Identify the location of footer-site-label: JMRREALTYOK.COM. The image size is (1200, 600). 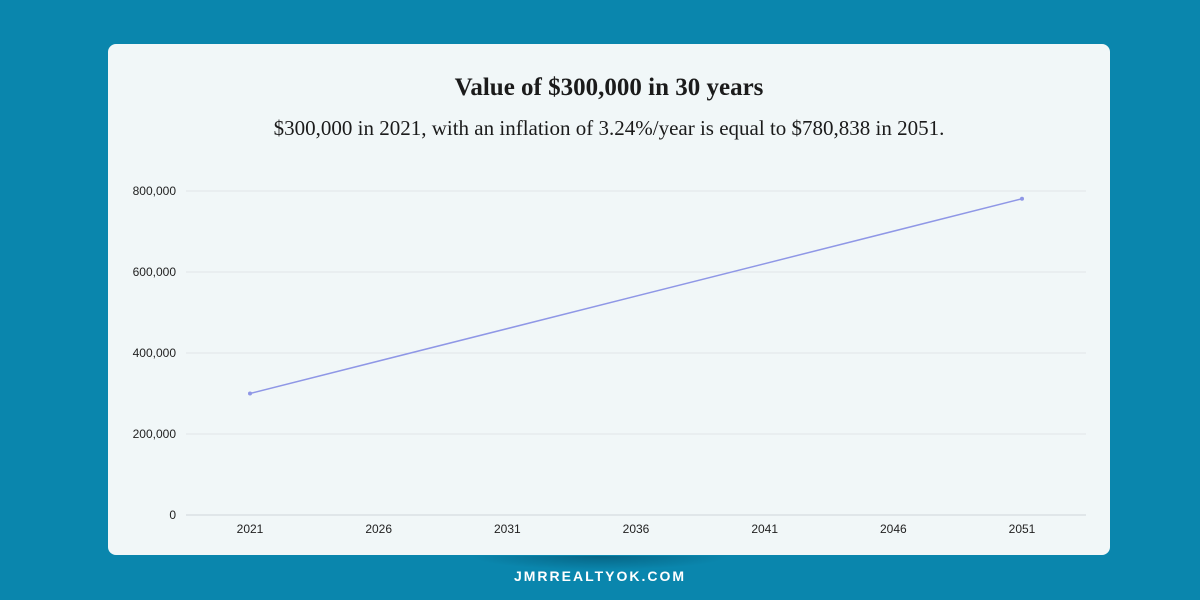
(600, 576).